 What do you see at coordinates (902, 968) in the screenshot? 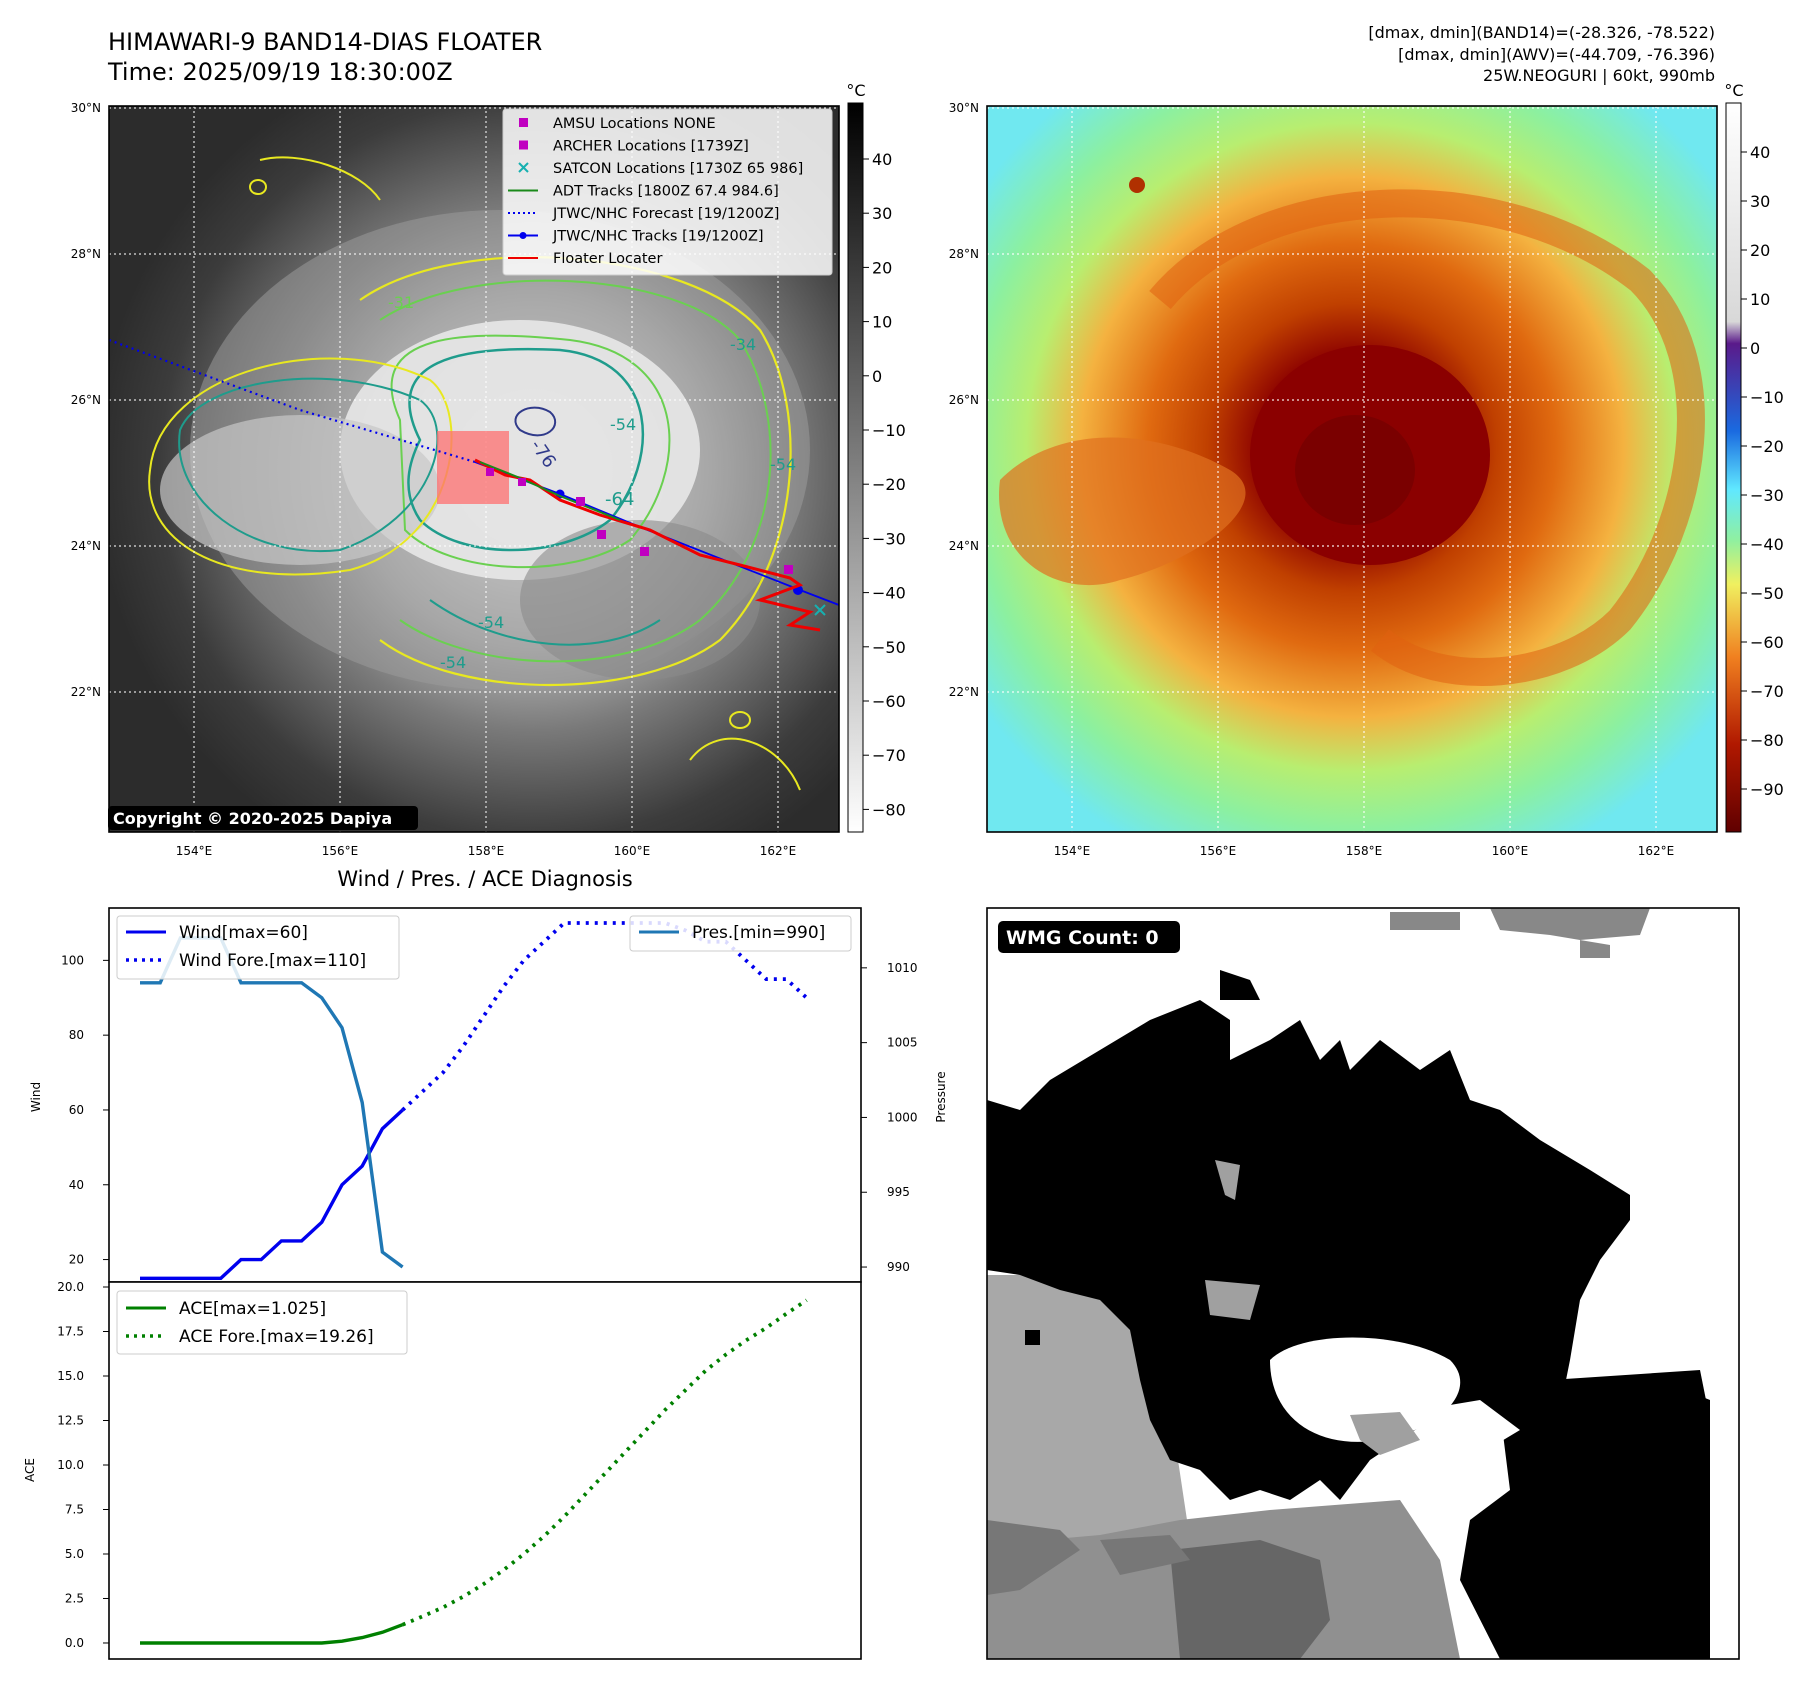
I see `pressure-tick-label: 1010` at bounding box center [902, 968].